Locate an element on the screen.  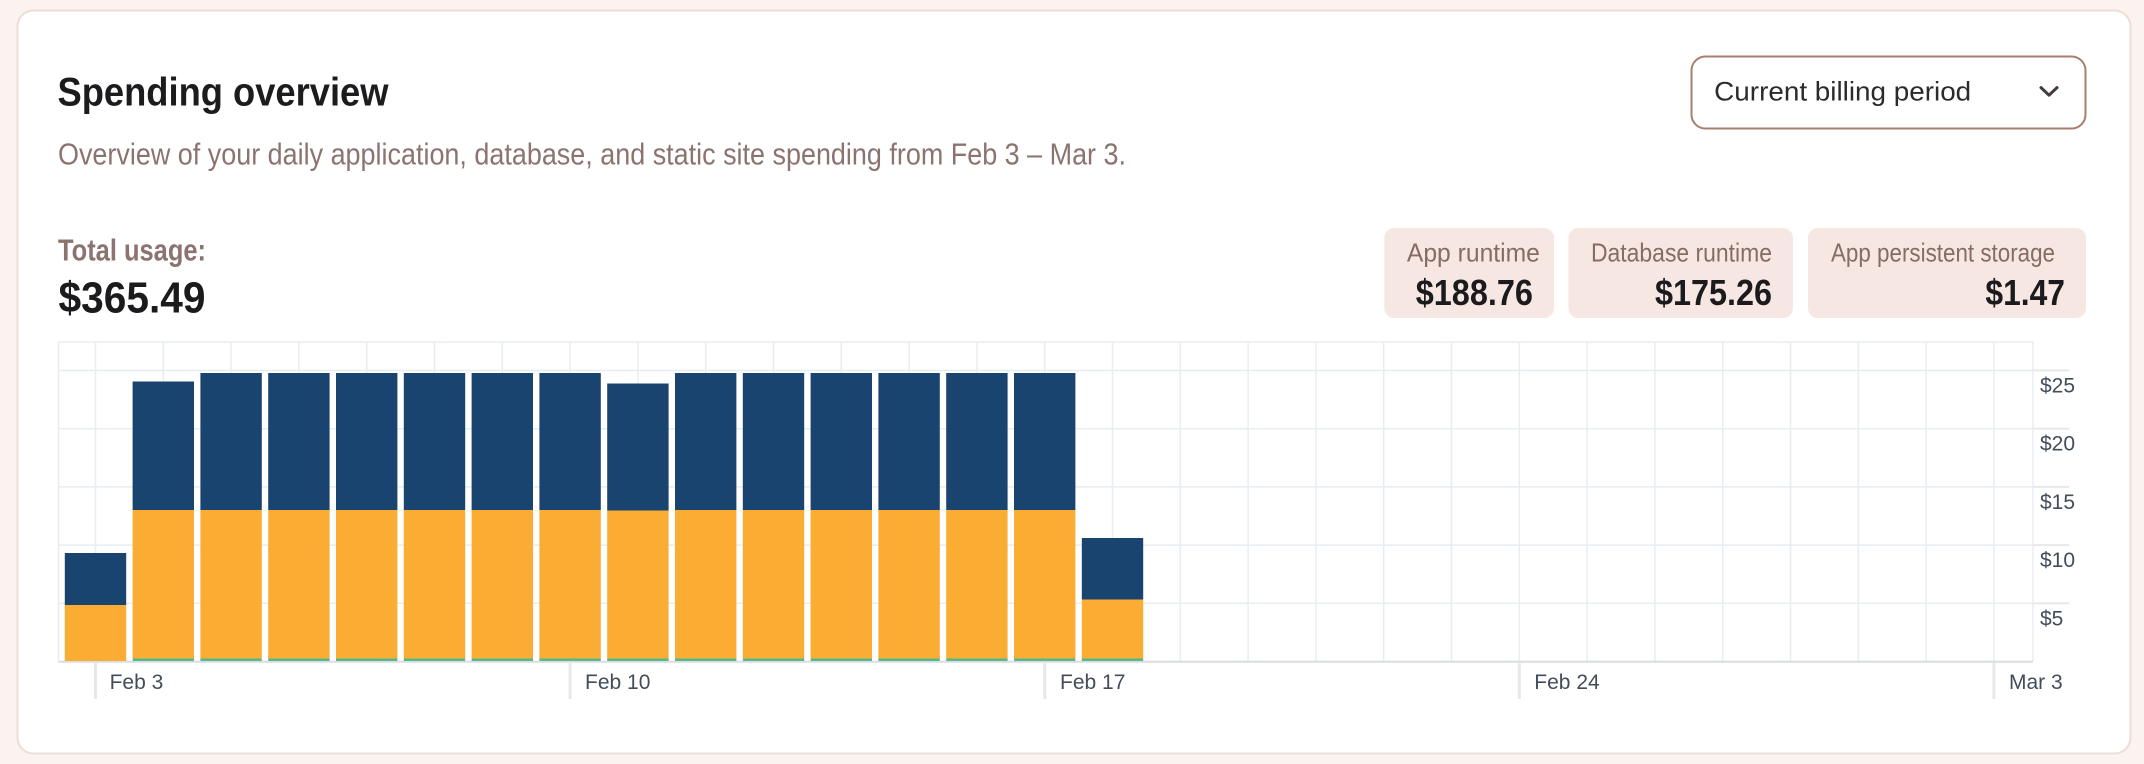
svg-text: Feb 10 is located at coordinates (617, 682).